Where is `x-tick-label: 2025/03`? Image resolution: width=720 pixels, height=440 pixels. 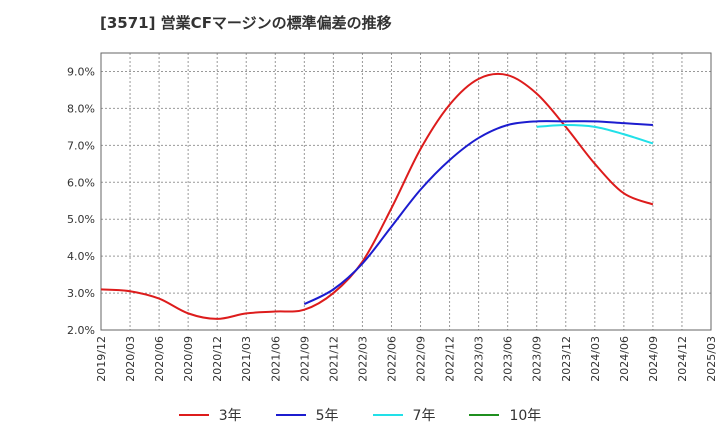 x-tick-label: 2025/03 is located at coordinates (711, 359).